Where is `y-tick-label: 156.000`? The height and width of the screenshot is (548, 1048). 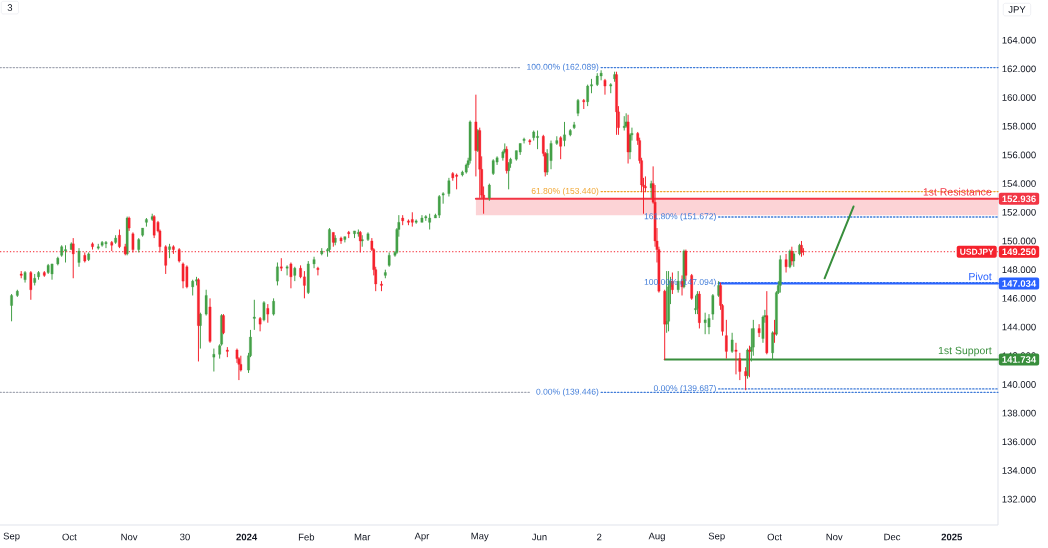
y-tick-label: 156.000 is located at coordinates (1019, 155).